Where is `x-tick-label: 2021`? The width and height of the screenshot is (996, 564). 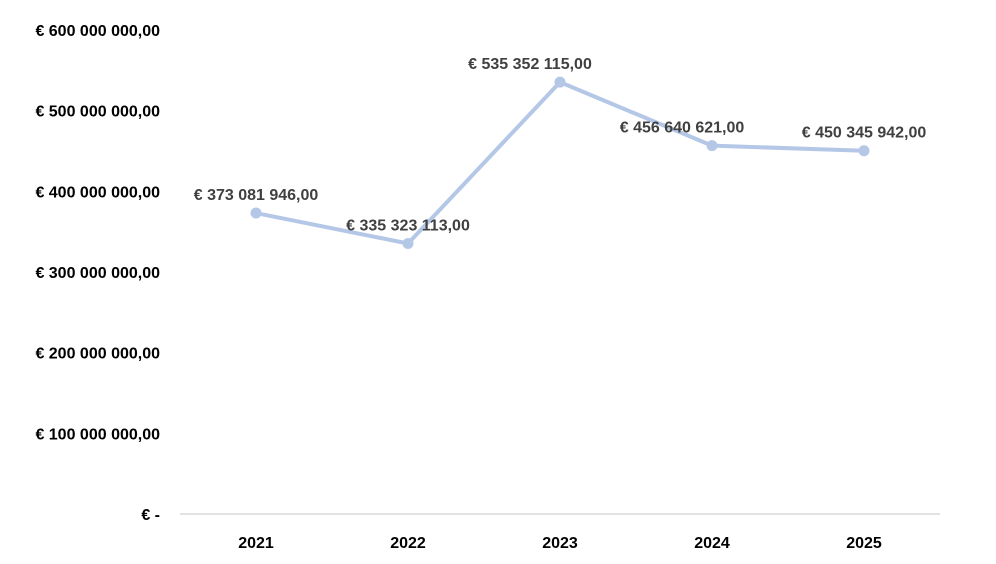
x-tick-label: 2021 is located at coordinates (256, 543).